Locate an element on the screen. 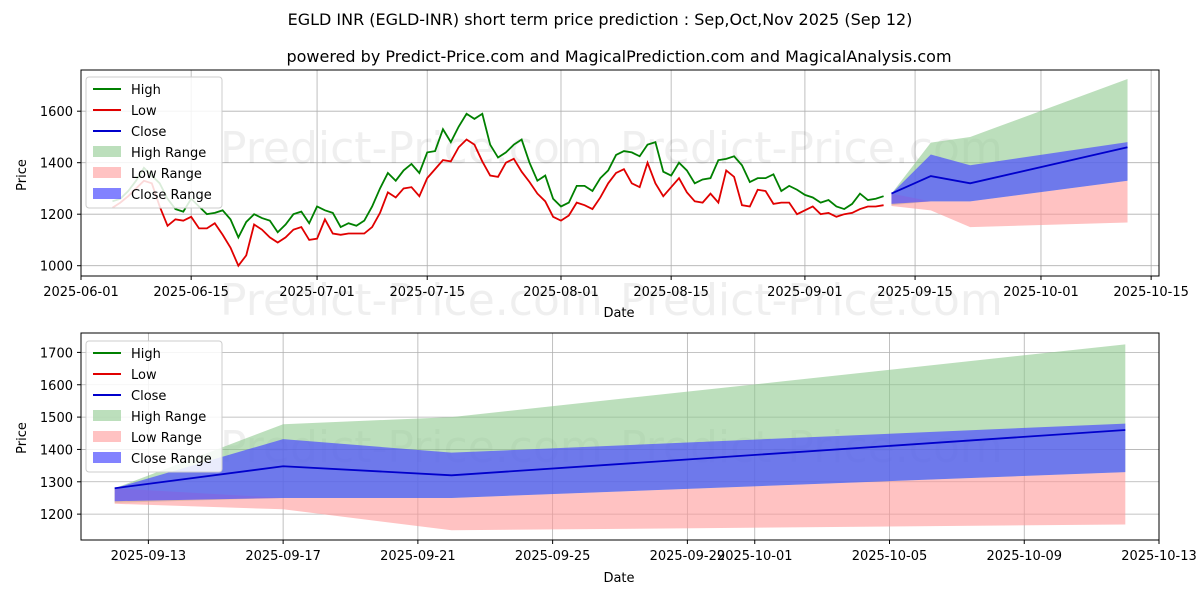 This screenshot has width=1200, height=604. top-ytick-label: 1200 is located at coordinates (56, 215).